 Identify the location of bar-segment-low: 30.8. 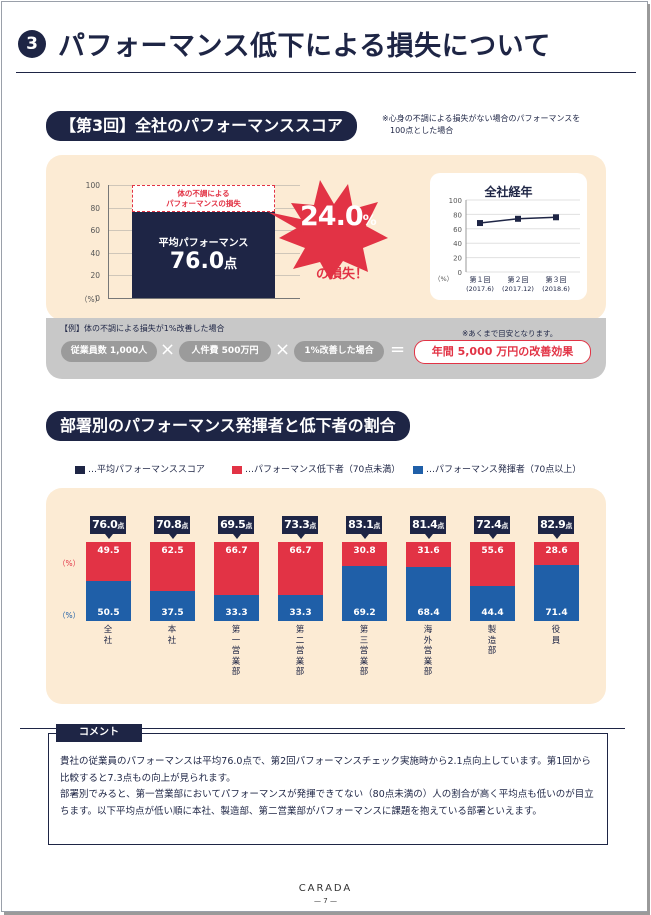
(364, 554).